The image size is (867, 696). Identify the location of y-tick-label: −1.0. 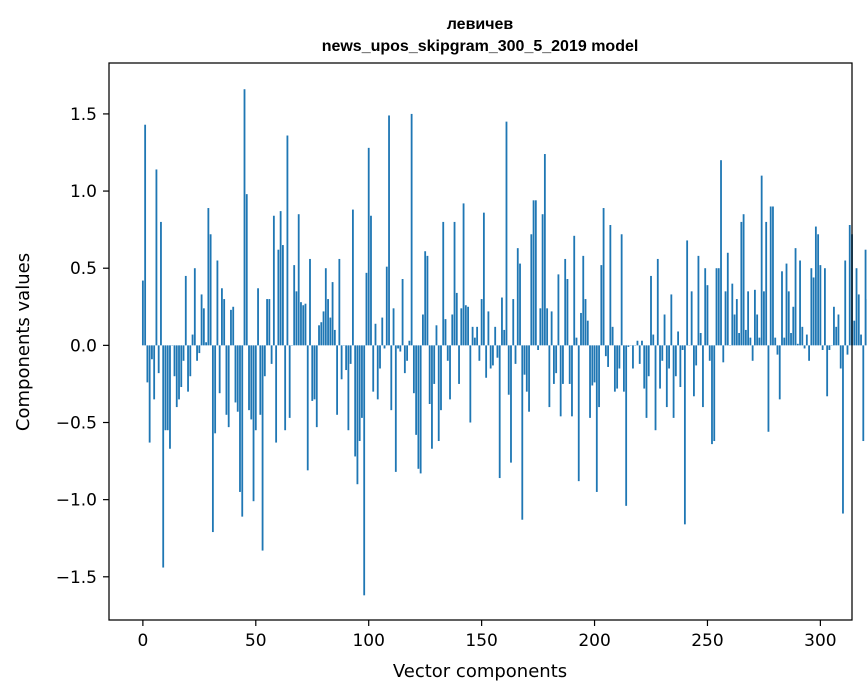
(76, 501).